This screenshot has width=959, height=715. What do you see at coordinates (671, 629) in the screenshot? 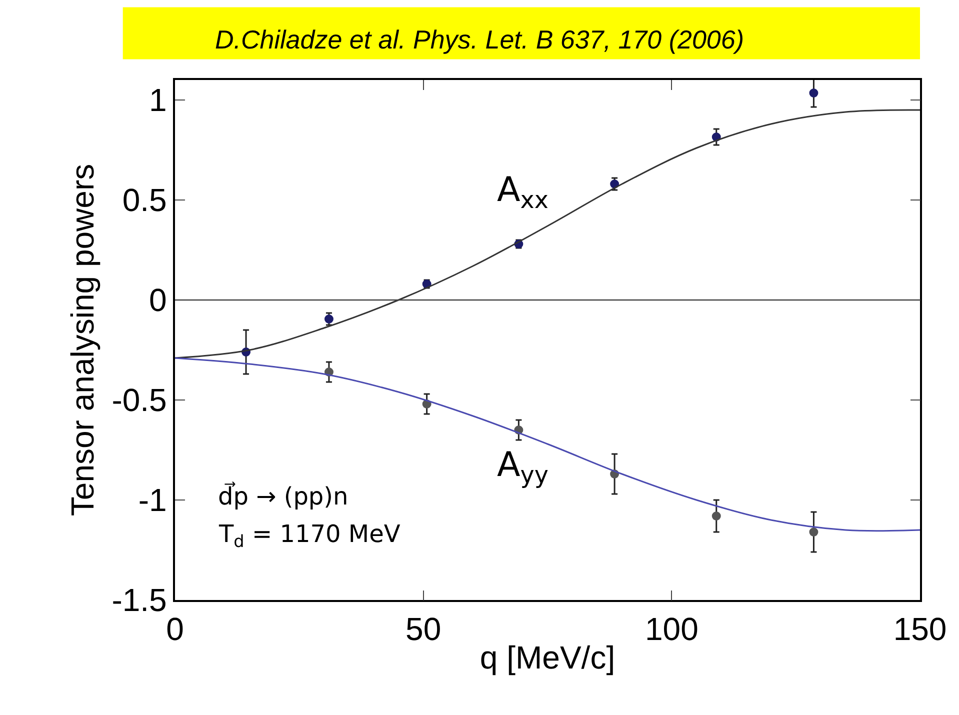
I see `x-tick-label: 100` at bounding box center [671, 629].